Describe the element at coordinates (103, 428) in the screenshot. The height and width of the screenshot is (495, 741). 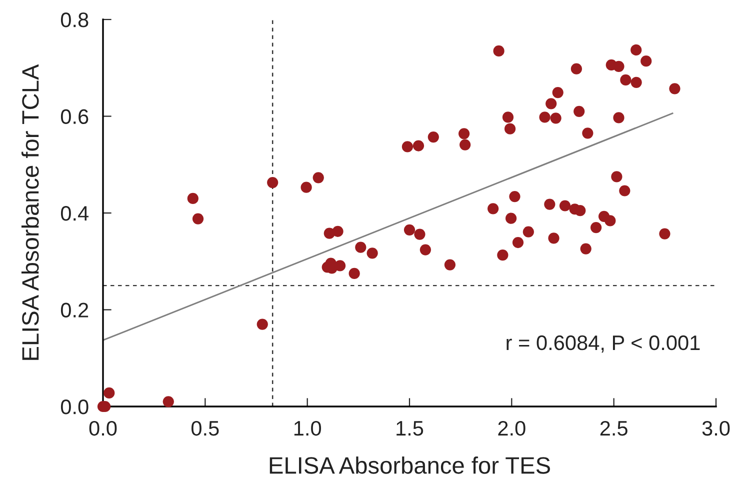
I see `x-tick-label: 0.0` at that location.